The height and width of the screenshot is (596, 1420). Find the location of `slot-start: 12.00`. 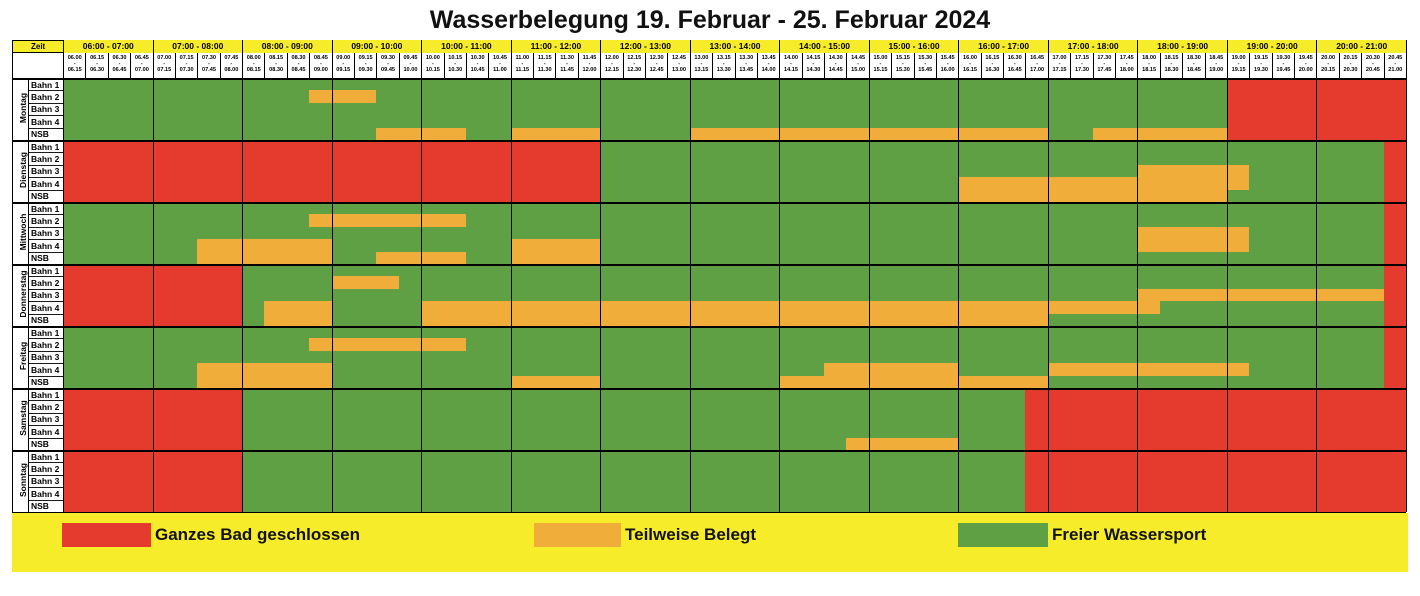

slot-start: 12.00 is located at coordinates (611, 58).